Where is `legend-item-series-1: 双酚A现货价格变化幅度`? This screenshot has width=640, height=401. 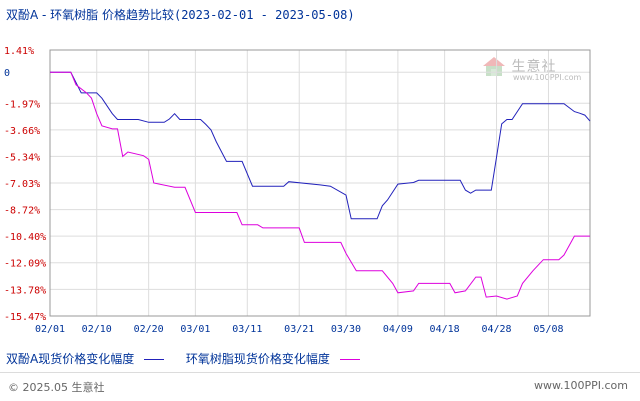 legend-item-series-1: 双酚A现货价格变化幅度 is located at coordinates (85, 358).